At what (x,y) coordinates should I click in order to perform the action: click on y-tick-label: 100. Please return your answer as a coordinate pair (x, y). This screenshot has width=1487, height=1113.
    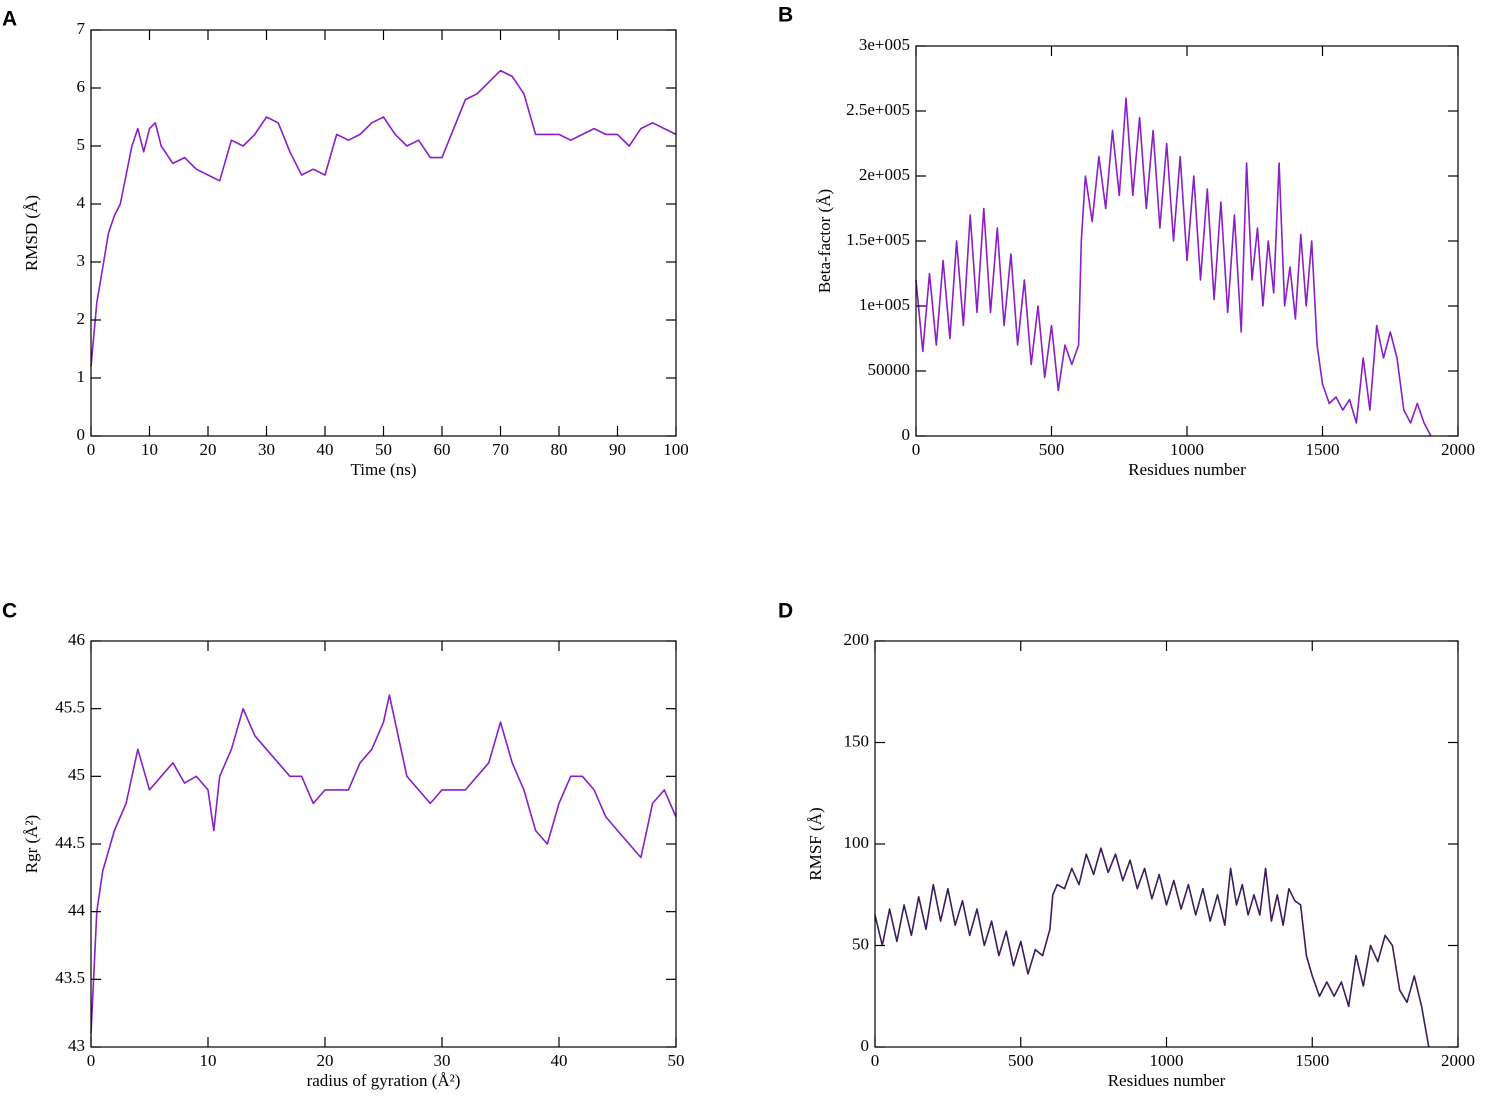
    Looking at the image, I should click on (857, 842).